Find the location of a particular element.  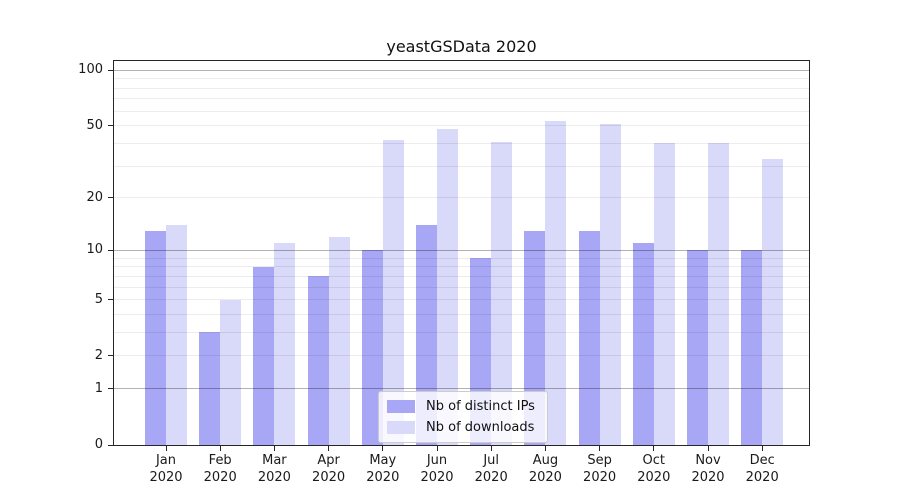

y-tick-label-2: 2 is located at coordinates (98, 355).